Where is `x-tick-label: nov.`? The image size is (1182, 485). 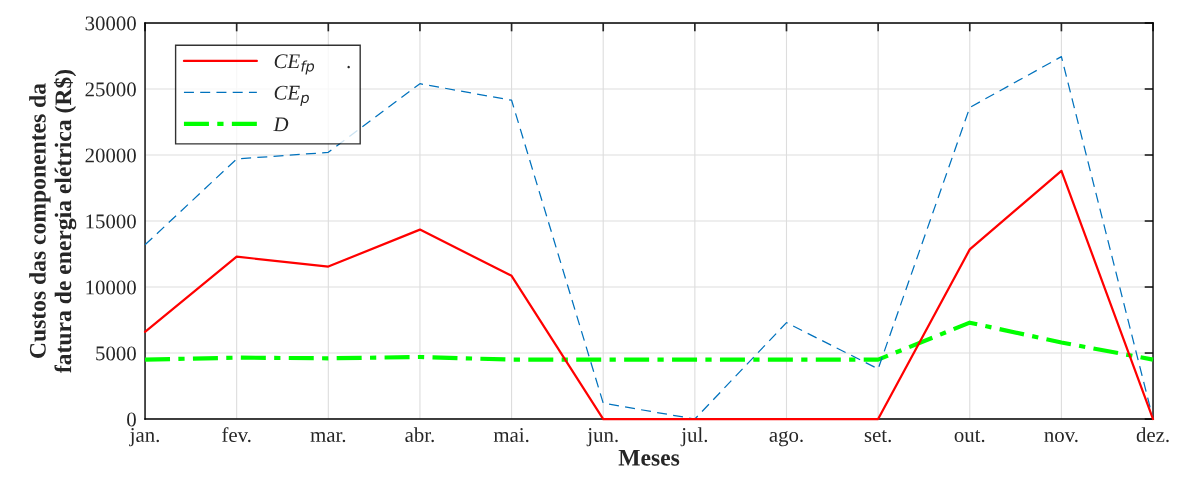
x-tick-label: nov. is located at coordinates (1061, 437).